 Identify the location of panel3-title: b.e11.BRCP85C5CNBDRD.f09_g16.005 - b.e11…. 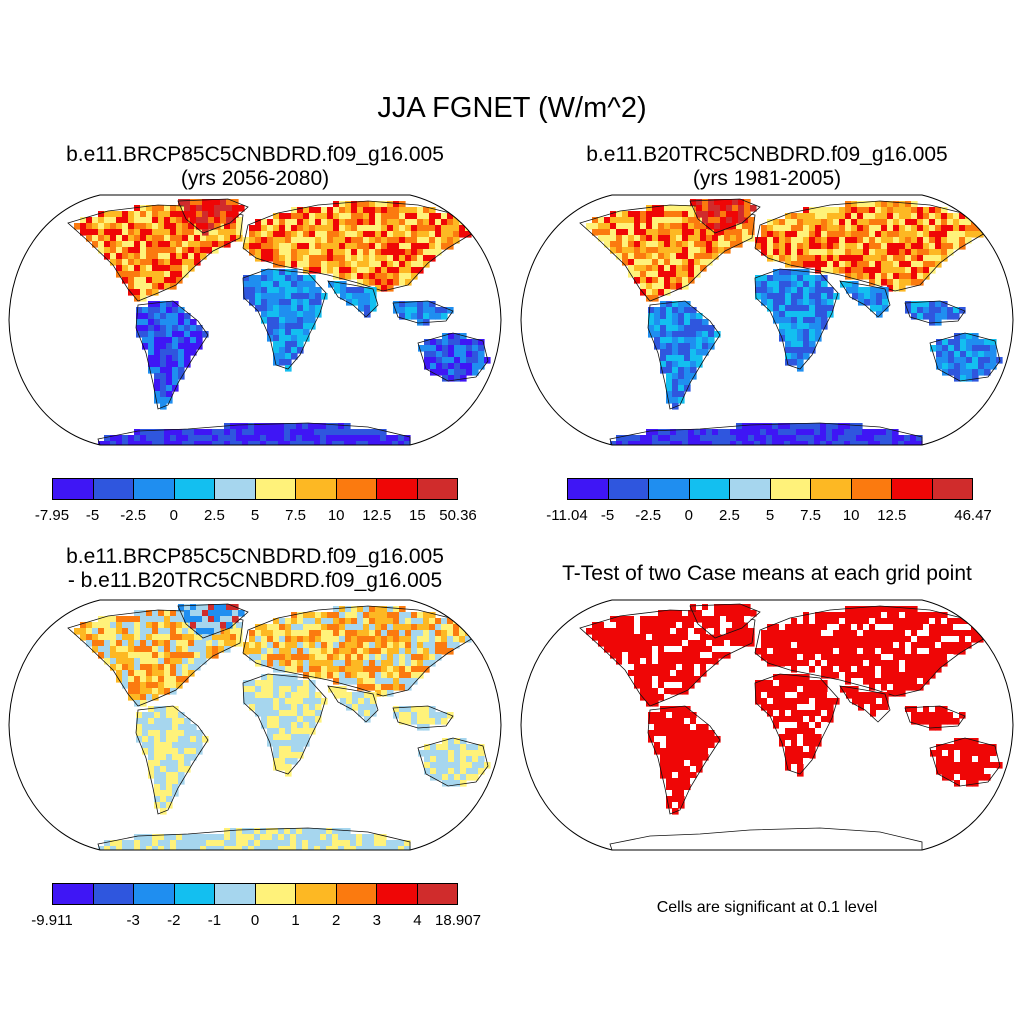
(255, 569).